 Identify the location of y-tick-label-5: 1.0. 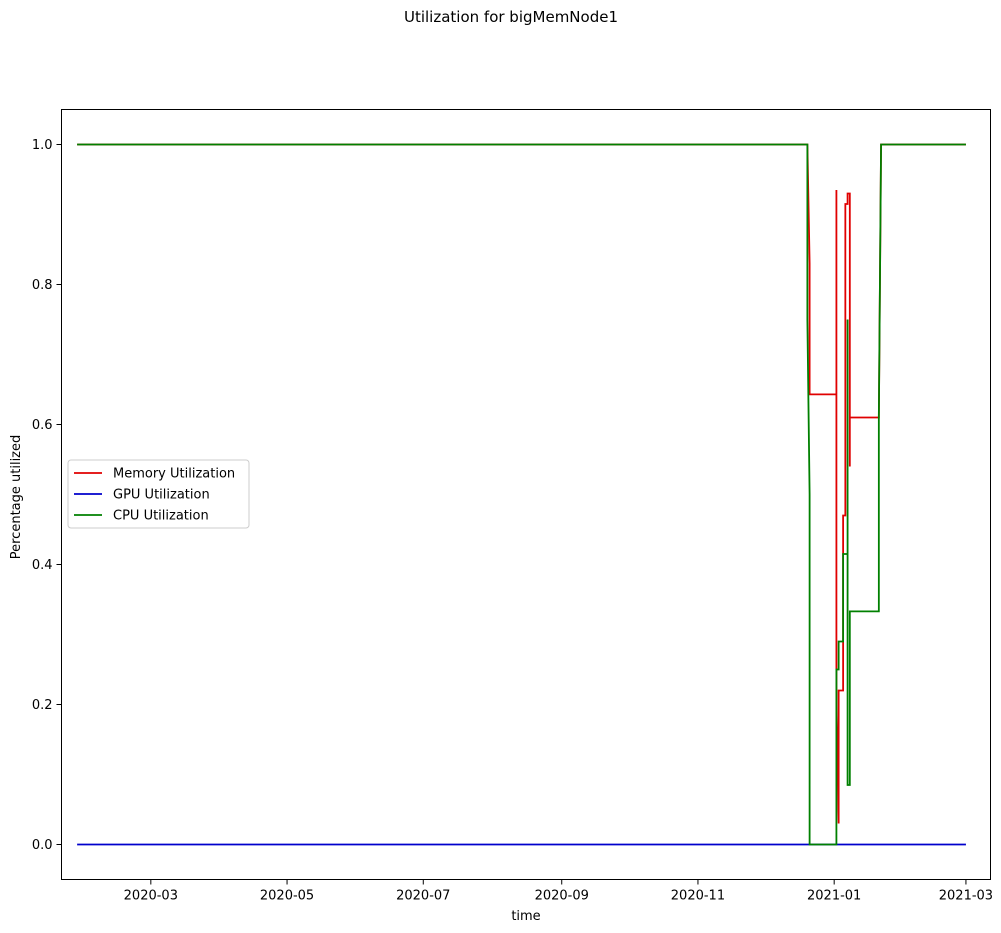
(42, 145).